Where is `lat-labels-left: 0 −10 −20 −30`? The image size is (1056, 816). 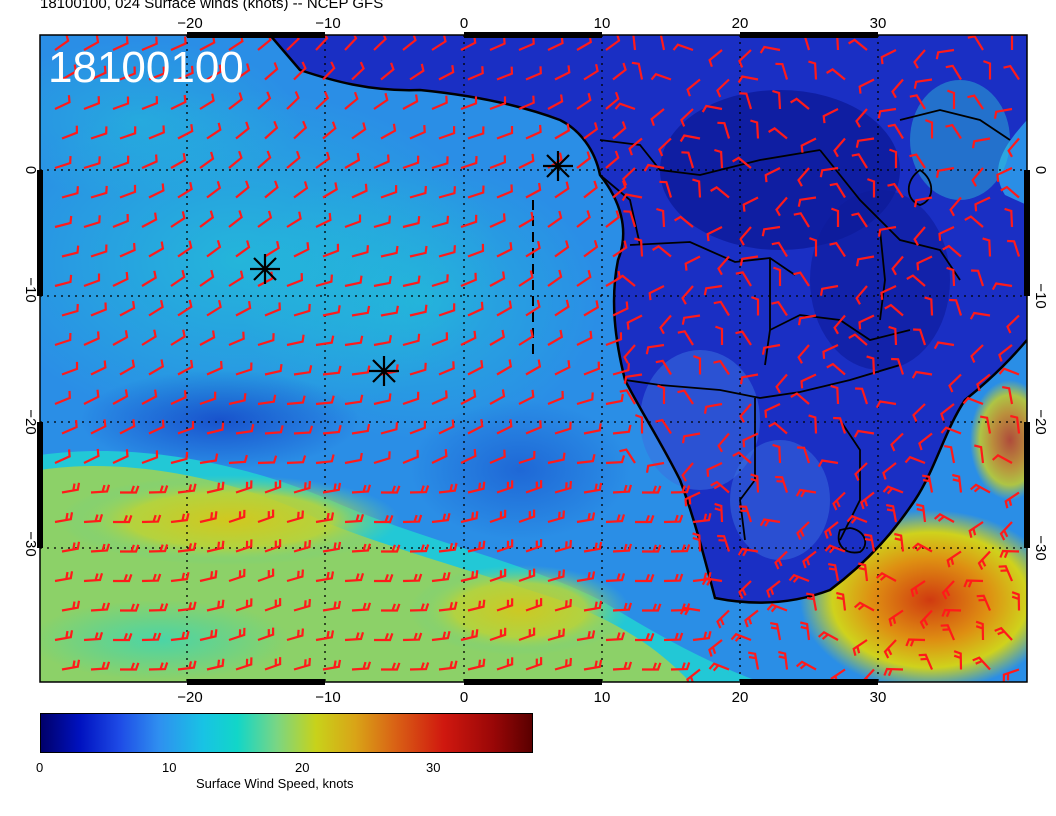 lat-labels-left: 0 −10 −20 −30 is located at coordinates (30, 361).